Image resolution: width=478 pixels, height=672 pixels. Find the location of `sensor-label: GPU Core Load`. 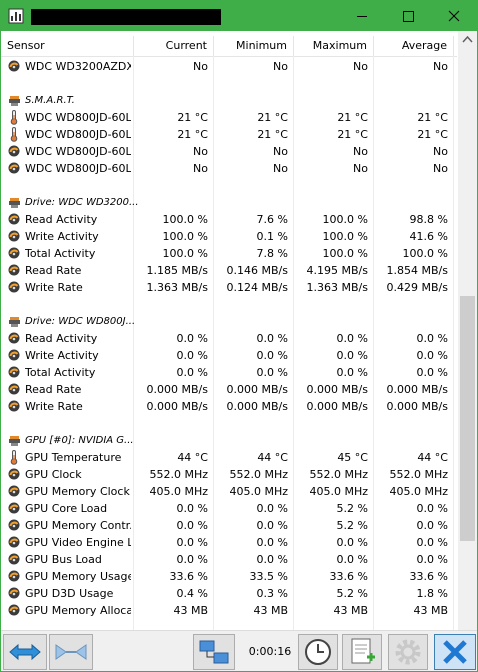

sensor-label: GPU Core Load is located at coordinates (66, 508).